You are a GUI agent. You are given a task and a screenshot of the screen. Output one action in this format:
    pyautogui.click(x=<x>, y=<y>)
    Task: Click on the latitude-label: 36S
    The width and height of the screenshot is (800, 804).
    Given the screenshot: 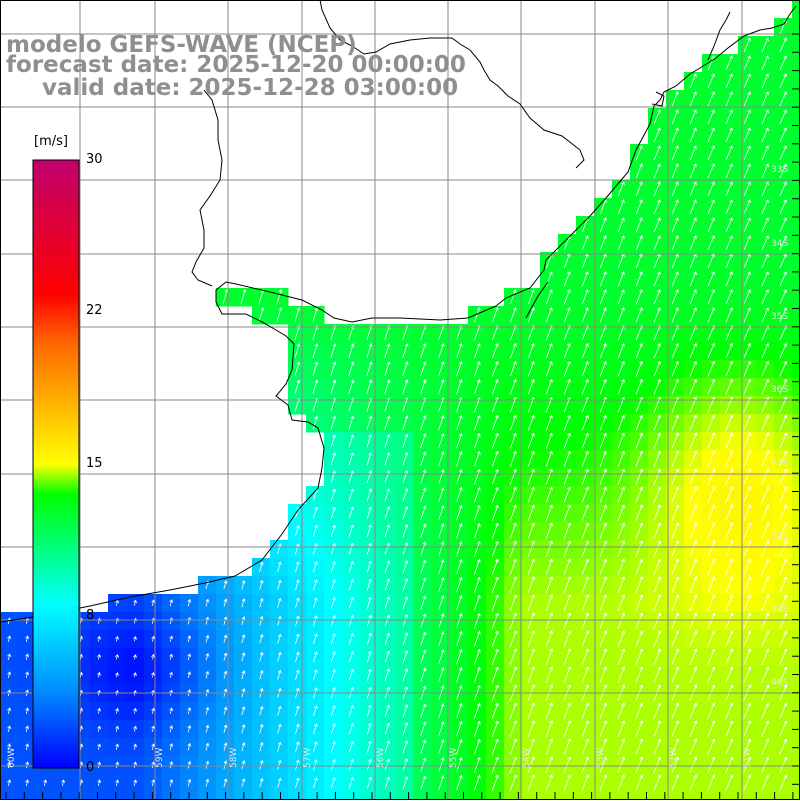 What is the action you would take?
    pyautogui.click(x=779, y=390)
    